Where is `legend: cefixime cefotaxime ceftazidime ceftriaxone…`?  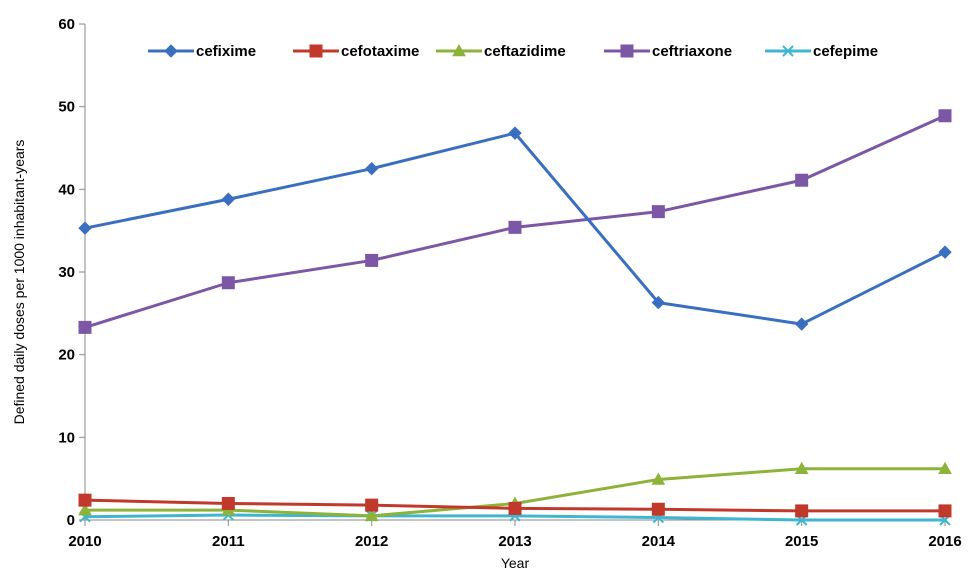 legend: cefixime cefotaxime ceftazidime ceftriaxone… is located at coordinates (513, 51).